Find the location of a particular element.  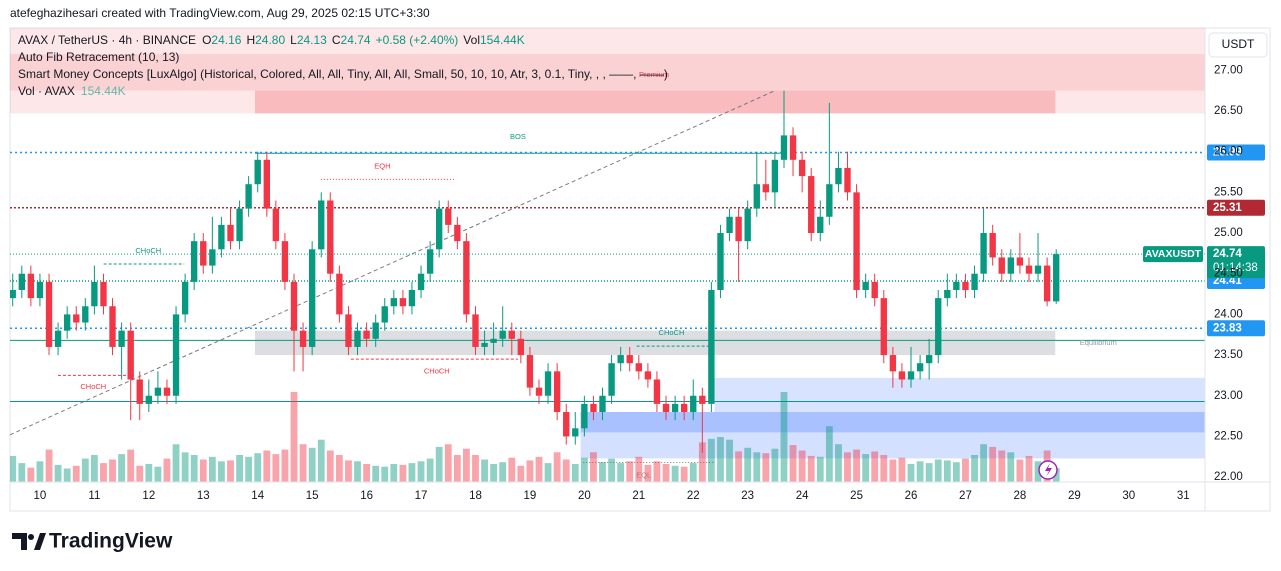

countdown: 01:14:38 is located at coordinates (1235, 268).